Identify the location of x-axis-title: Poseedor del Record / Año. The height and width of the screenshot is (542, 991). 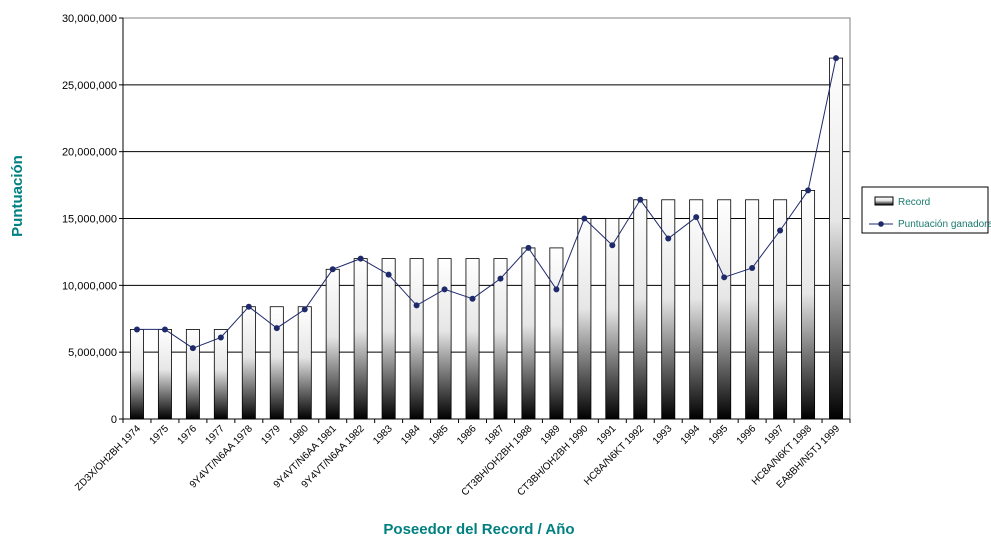
(478, 529).